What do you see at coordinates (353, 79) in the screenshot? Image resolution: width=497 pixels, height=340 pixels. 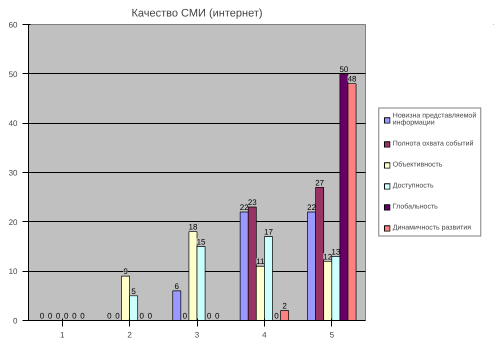 I see `data-label: 48` at bounding box center [353, 79].